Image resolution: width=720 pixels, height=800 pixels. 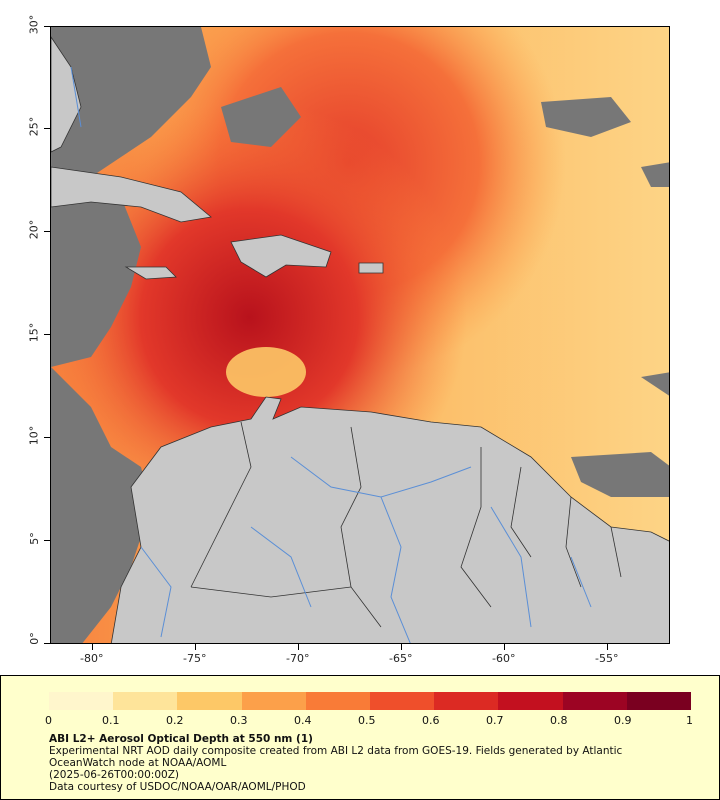 What do you see at coordinates (114, 775) in the screenshot?
I see `legend-date: (2025-06-26T00:00:00Z)` at bounding box center [114, 775].